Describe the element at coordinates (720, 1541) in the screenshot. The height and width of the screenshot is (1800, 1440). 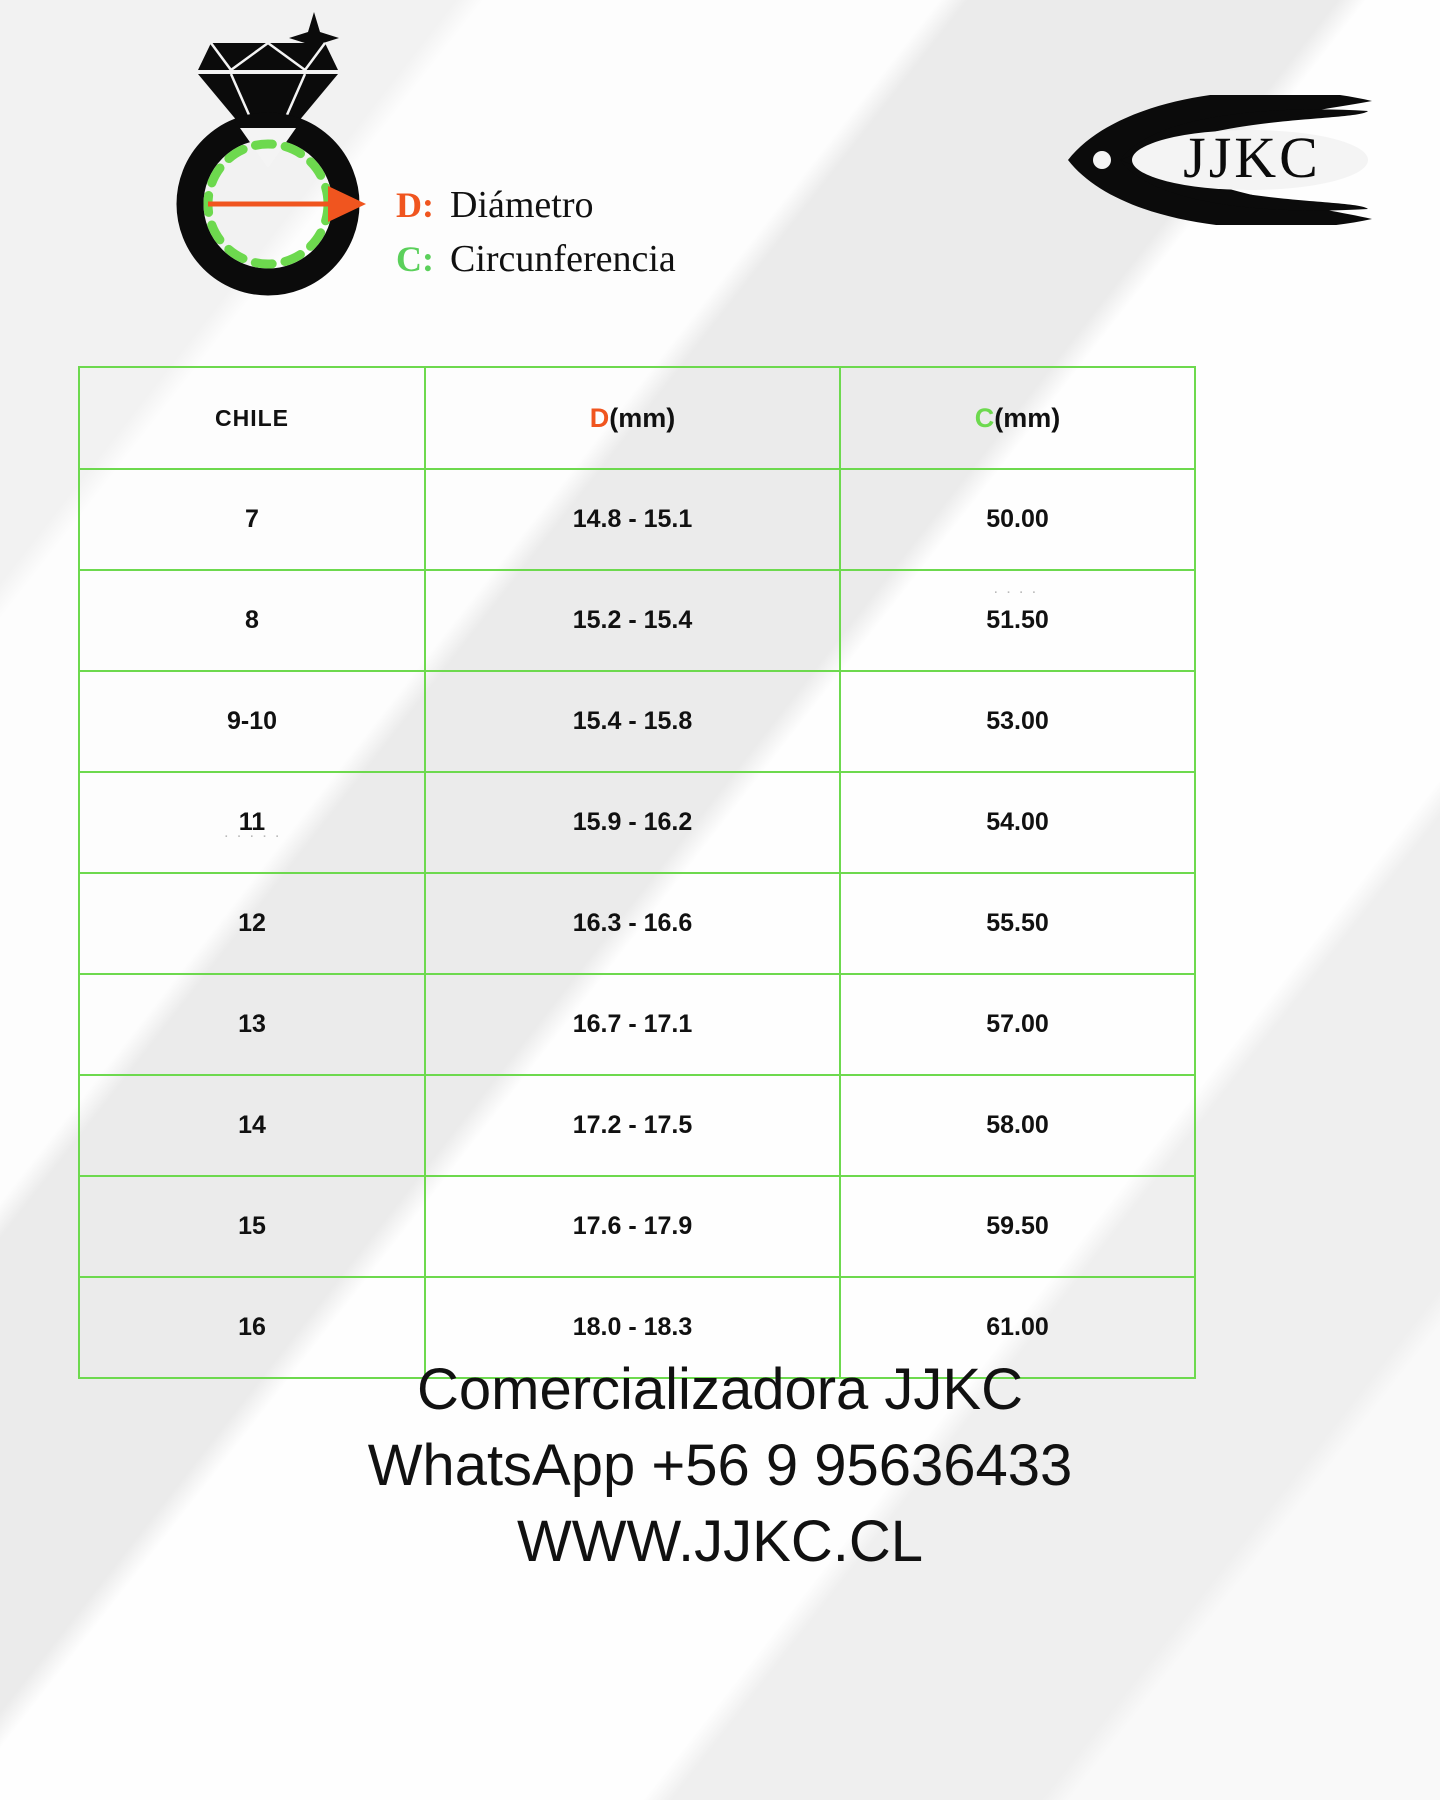
I see `footer-website: WWW.JJKC.CL` at that location.